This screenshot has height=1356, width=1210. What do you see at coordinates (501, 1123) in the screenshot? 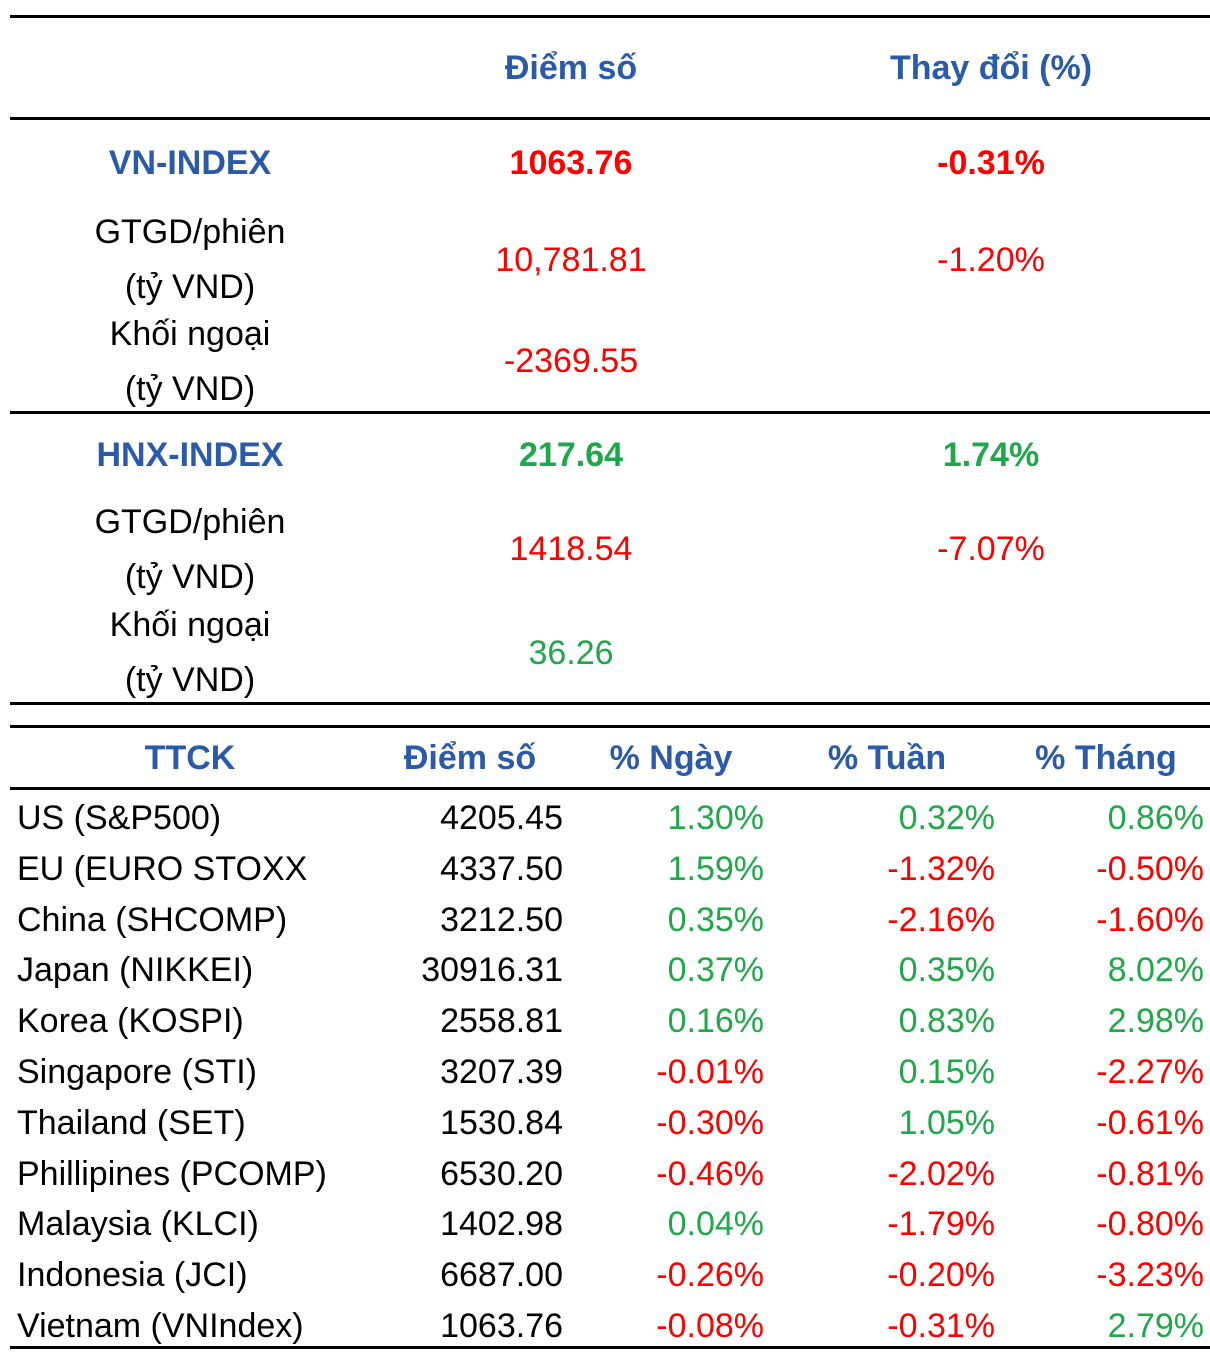
I see `market-score: 1530.84` at bounding box center [501, 1123].